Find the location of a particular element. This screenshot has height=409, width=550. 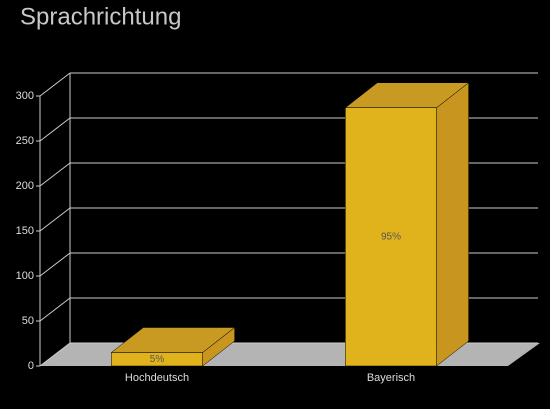

data-label: 95% is located at coordinates (391, 236).